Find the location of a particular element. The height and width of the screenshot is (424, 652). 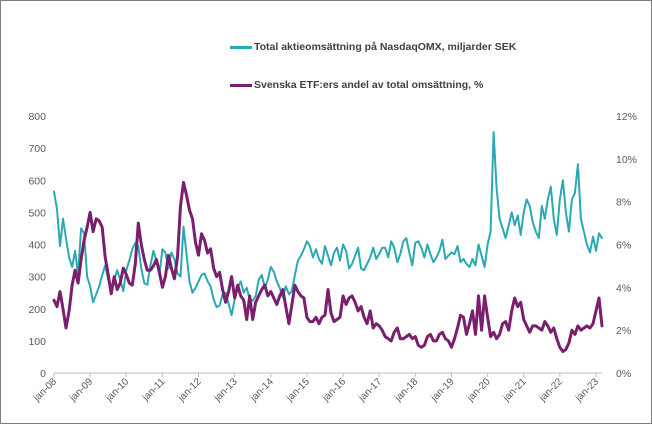

y-left-tick-label: 300 is located at coordinates (37, 278).